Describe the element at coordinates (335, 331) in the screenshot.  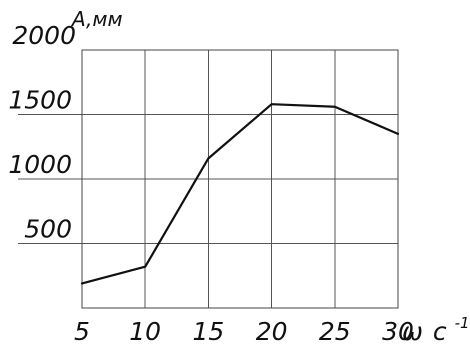
I see `x-tick-label: 25` at that location.